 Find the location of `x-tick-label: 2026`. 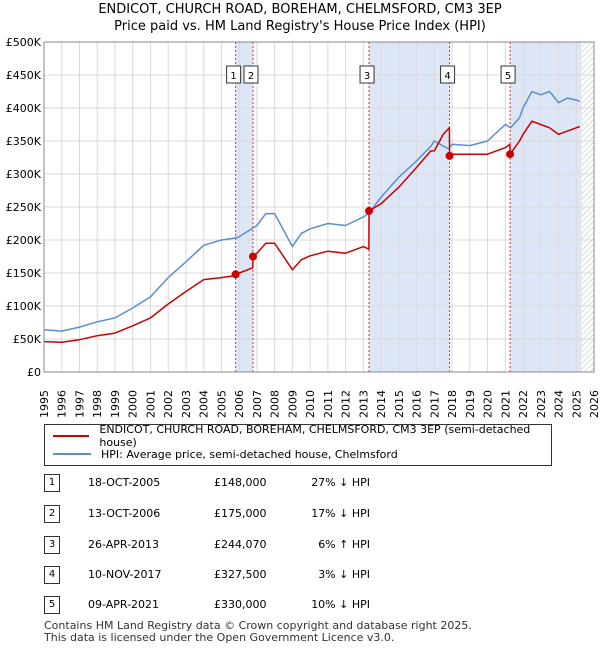

x-tick-label: 2026 is located at coordinates (594, 404).